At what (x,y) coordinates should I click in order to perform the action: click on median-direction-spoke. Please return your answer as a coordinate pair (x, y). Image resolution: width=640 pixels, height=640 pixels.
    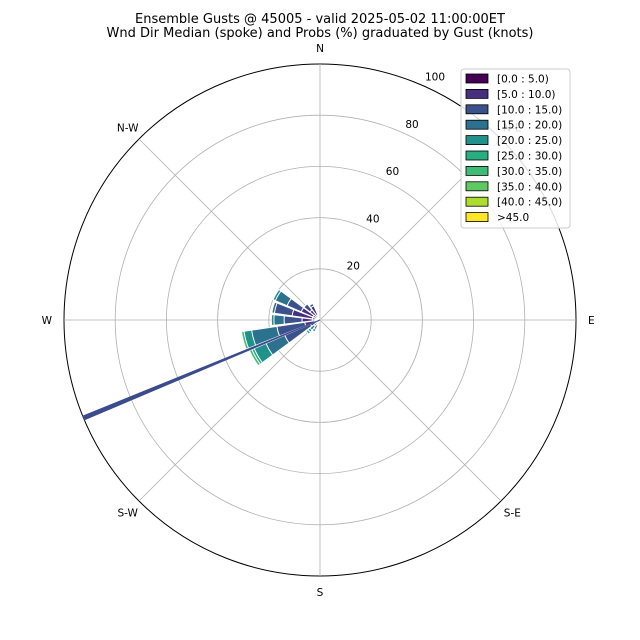
    Looking at the image, I should click on (201, 370).